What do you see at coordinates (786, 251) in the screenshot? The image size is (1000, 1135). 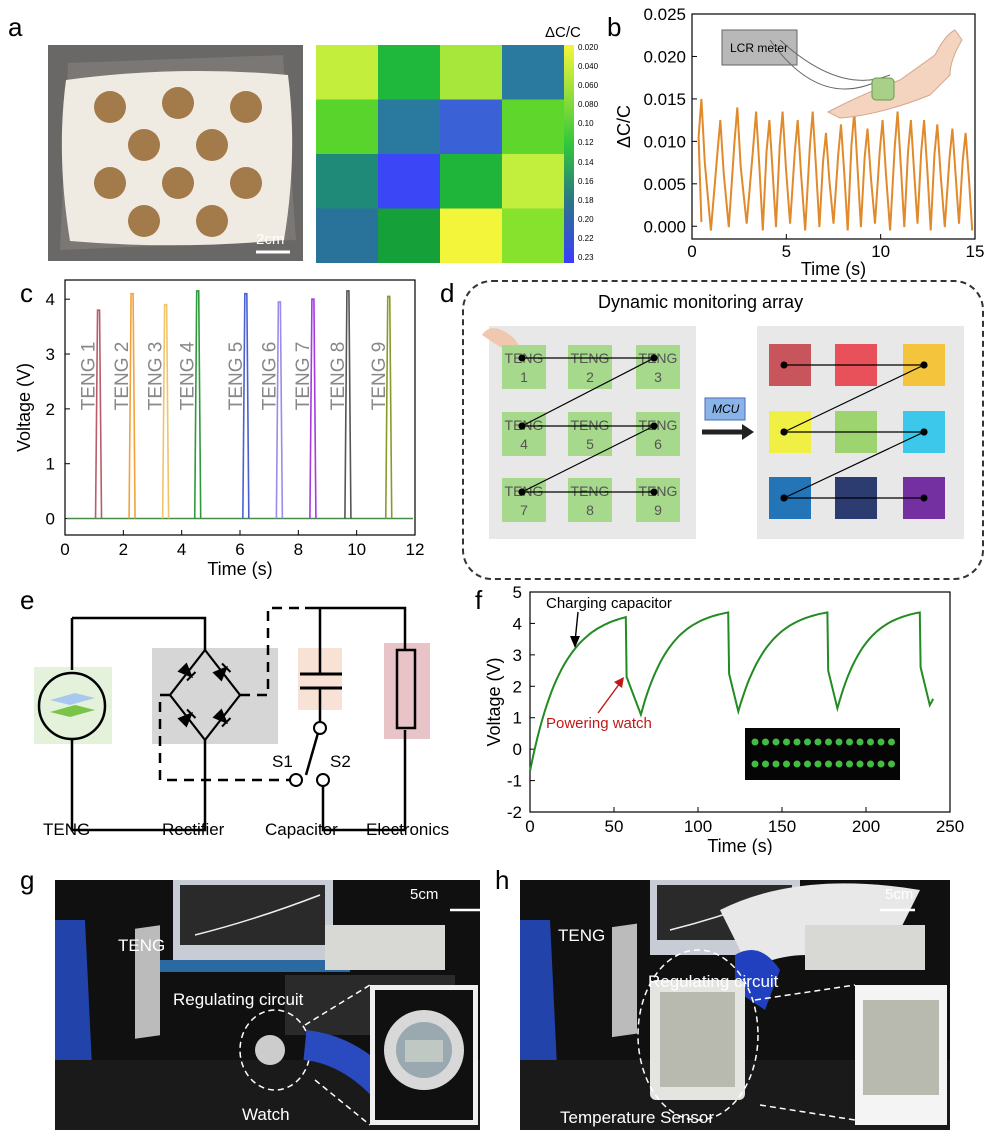 I see `x-tick-label: 5` at bounding box center [786, 251].